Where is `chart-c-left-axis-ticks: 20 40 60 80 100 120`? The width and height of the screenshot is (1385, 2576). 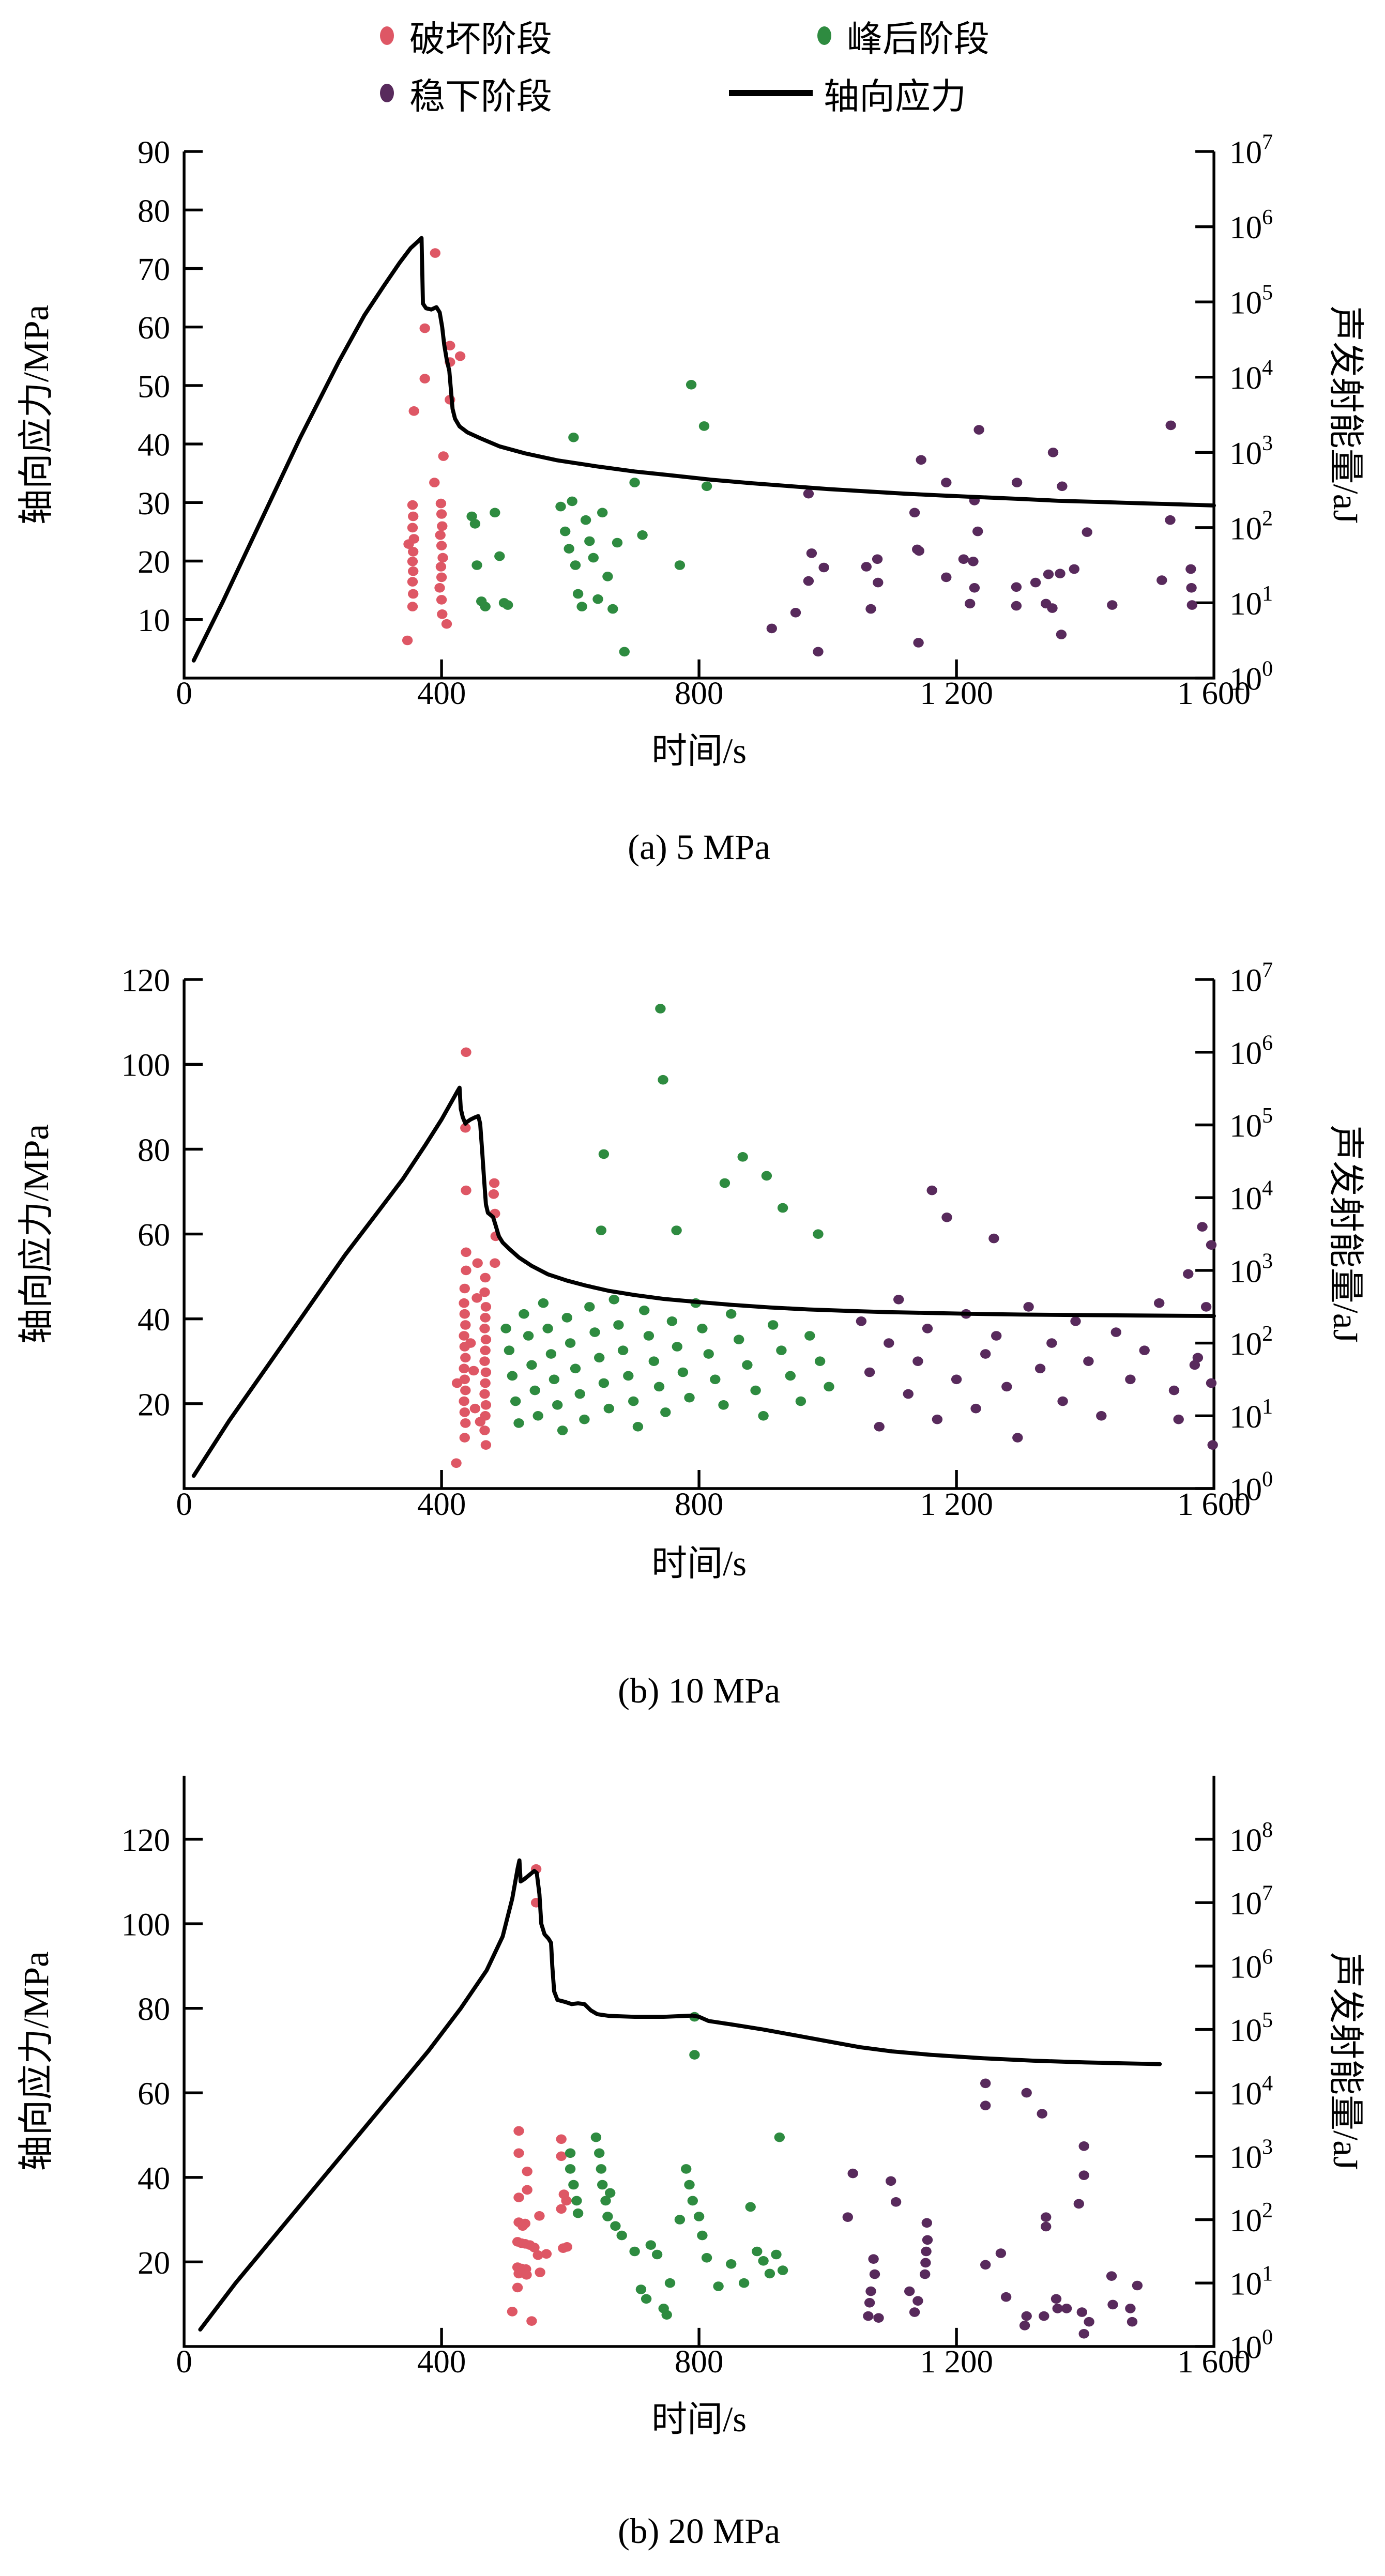
chart-c-left-axis-ticks: 20 40 60 80 100 120 is located at coordinates (162, 2051).